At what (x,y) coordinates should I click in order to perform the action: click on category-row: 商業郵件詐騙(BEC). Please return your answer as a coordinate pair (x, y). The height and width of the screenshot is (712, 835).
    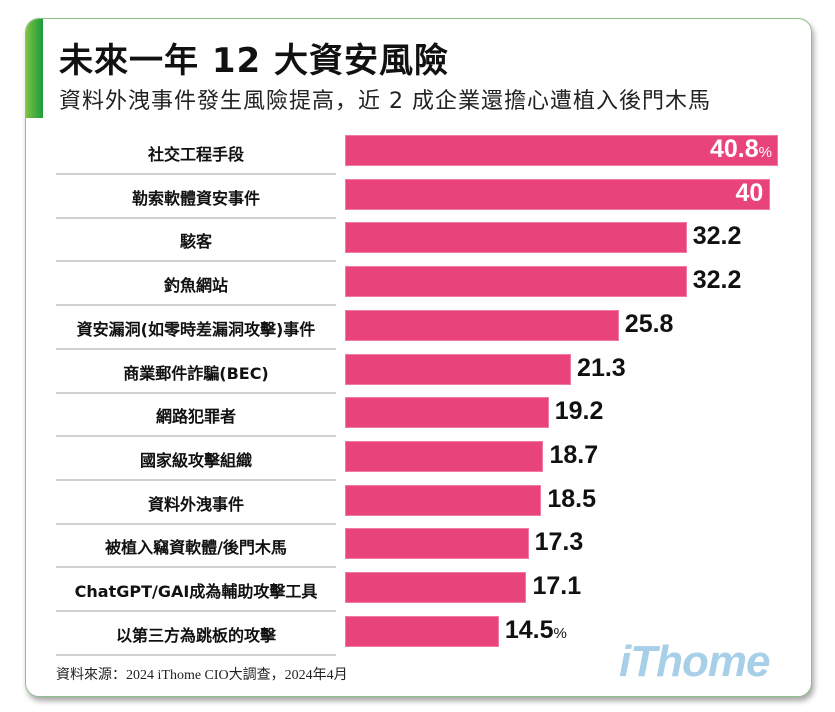
    Looking at the image, I should click on (196, 371).